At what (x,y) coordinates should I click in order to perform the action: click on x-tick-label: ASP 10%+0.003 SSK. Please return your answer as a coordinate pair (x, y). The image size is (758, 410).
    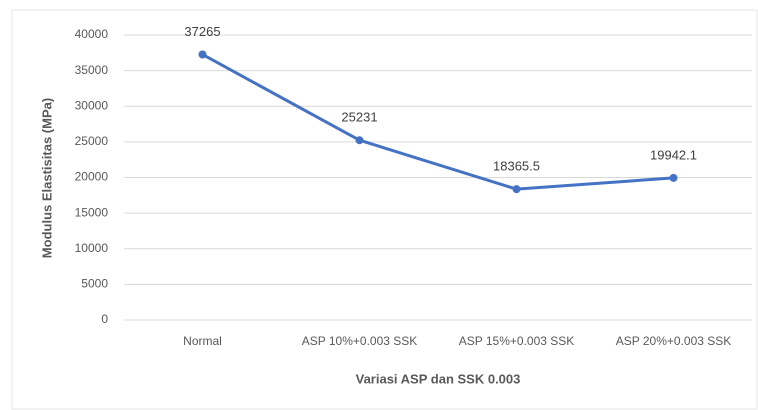
    Looking at the image, I should click on (360, 341).